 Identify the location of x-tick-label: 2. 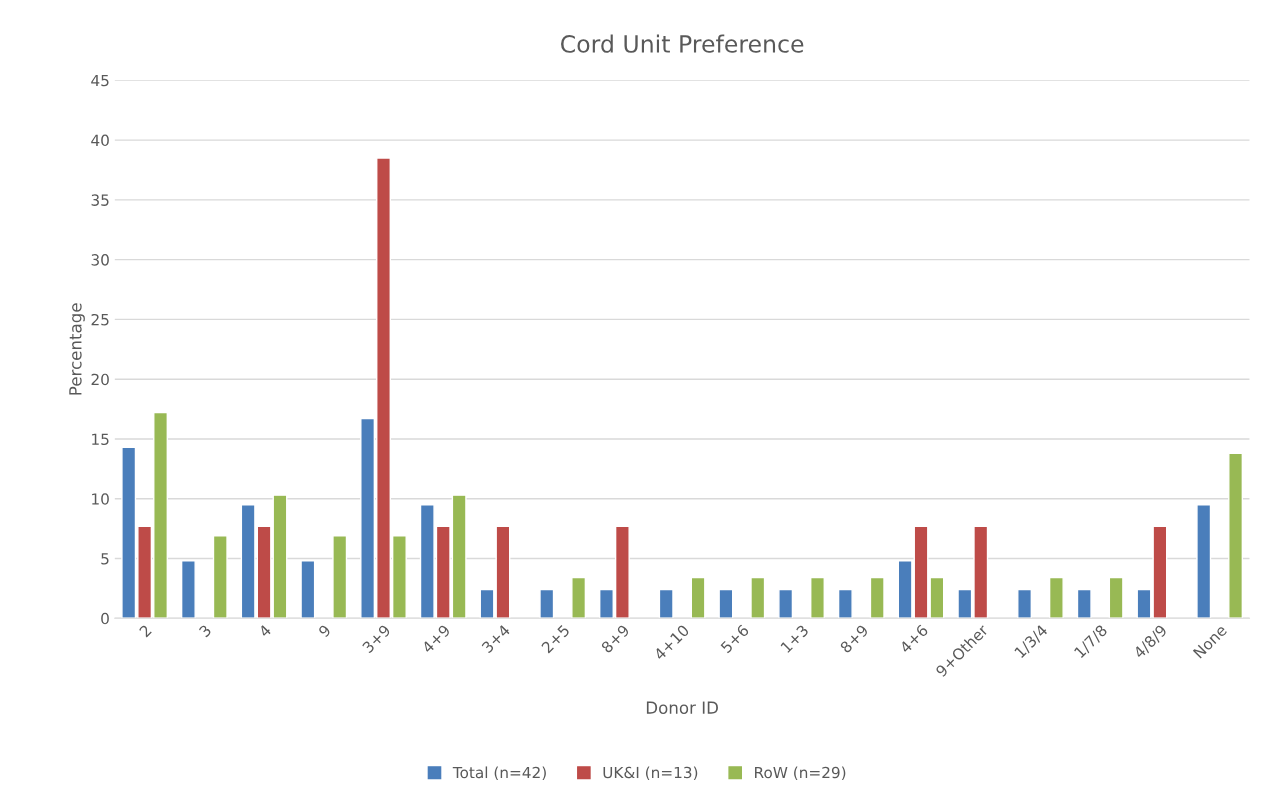
(145, 631).